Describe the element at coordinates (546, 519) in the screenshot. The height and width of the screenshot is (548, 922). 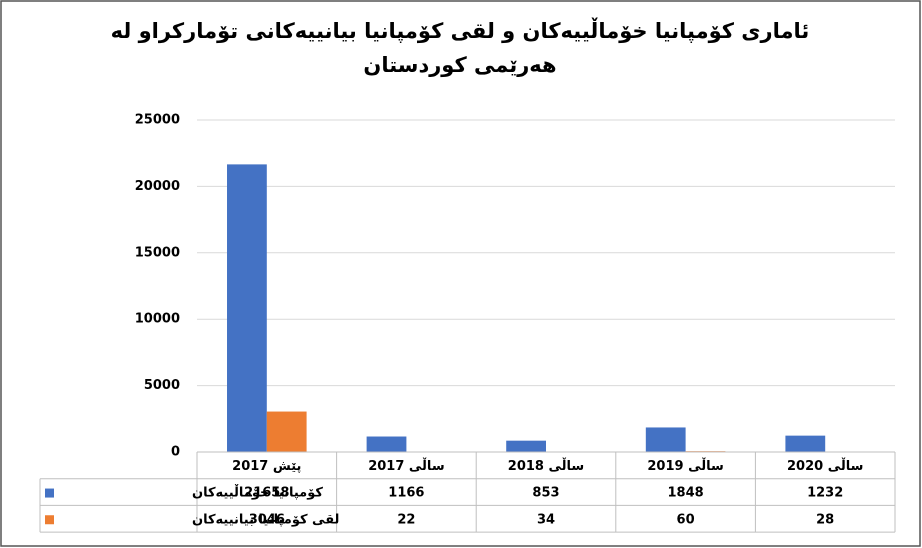
I see `table-value: 34` at that location.